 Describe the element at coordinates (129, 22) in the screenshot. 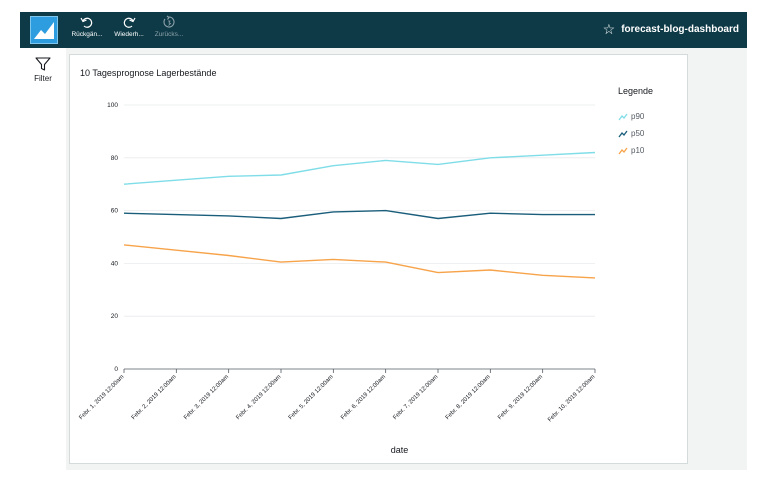

I see `redo-icon` at that location.